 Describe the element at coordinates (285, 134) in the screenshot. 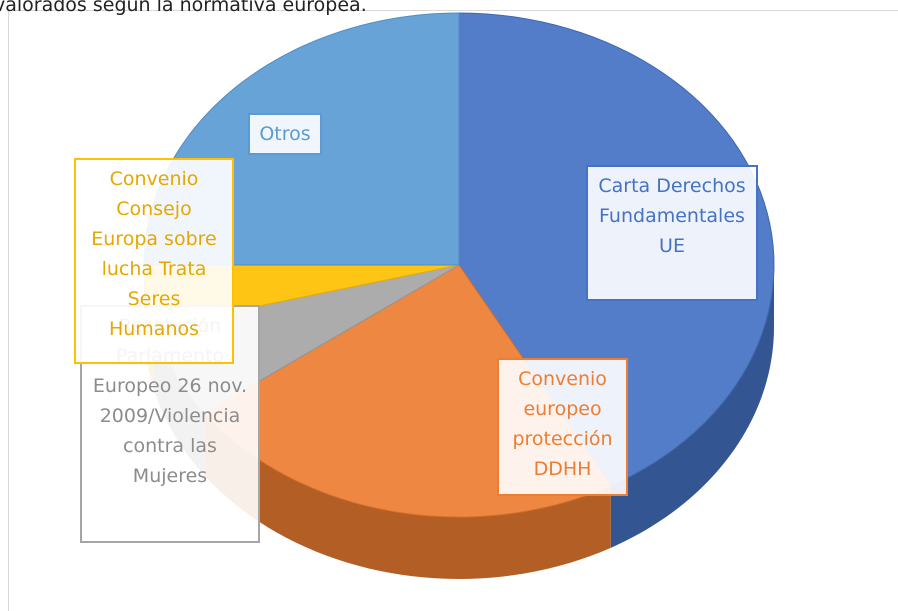

I see `data-label: Otros` at that location.